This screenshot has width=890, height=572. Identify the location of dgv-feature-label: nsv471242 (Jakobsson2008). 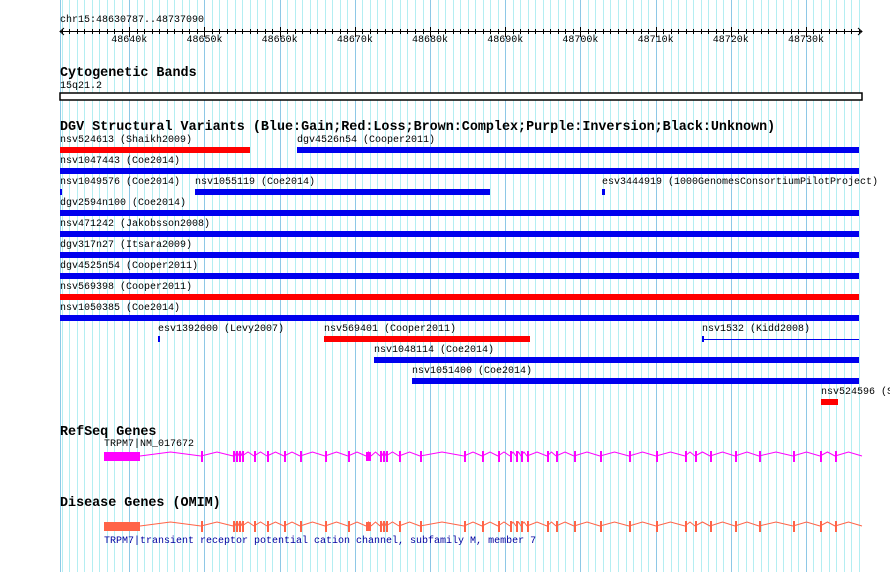
(135, 224).